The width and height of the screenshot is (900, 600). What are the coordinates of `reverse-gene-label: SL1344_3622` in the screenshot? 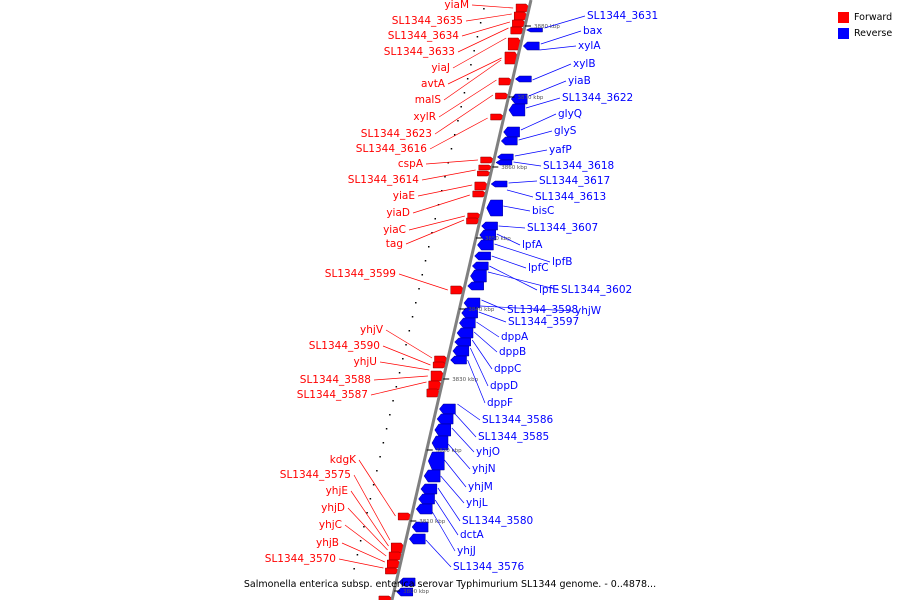 It's located at (597, 98).